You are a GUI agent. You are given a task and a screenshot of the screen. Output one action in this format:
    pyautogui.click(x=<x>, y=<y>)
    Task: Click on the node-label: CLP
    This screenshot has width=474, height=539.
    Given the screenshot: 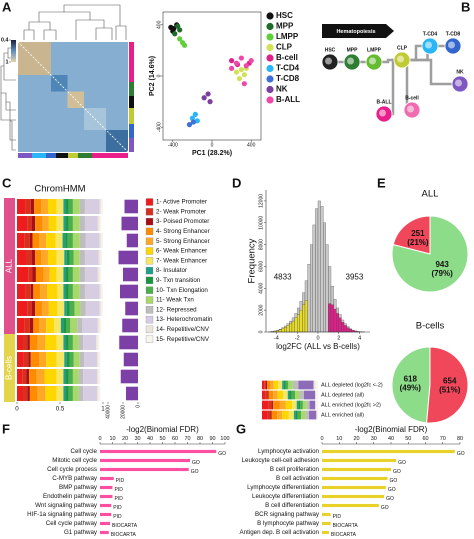 What is the action you would take?
    pyautogui.click(x=402, y=48)
    